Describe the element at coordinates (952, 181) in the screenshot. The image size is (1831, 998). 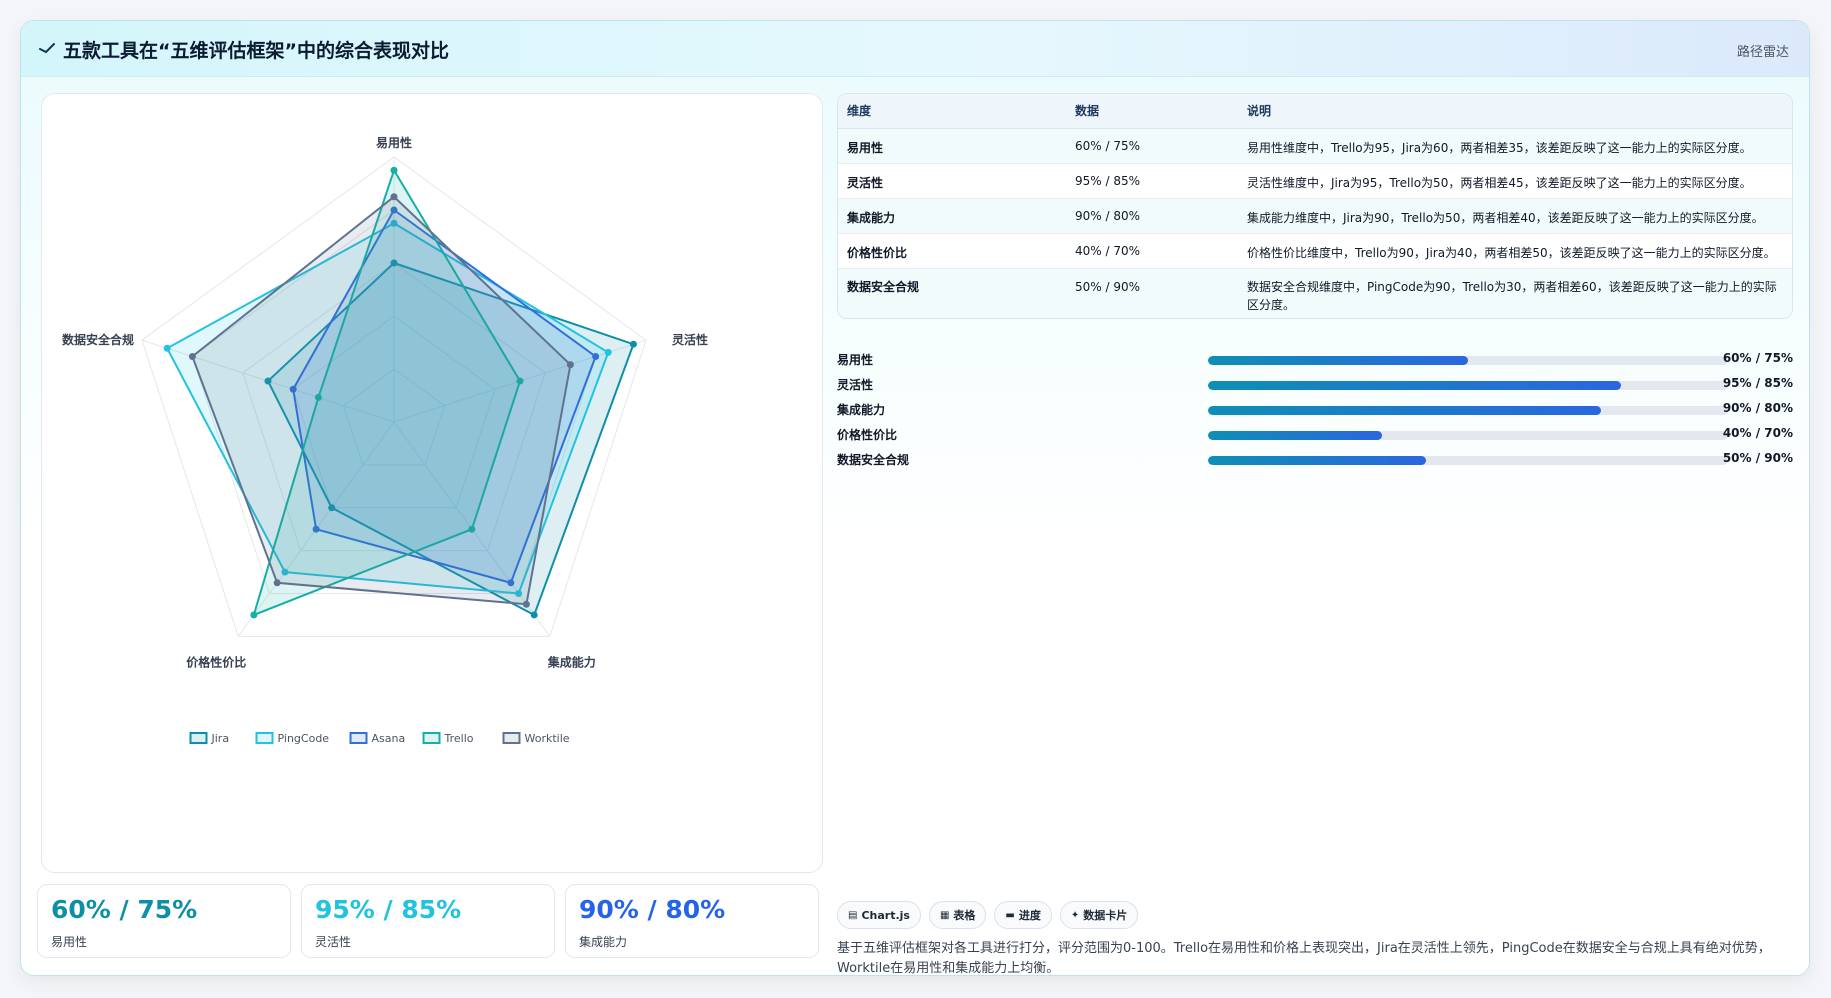
I see `cell-dimension: 灵活性` at that location.